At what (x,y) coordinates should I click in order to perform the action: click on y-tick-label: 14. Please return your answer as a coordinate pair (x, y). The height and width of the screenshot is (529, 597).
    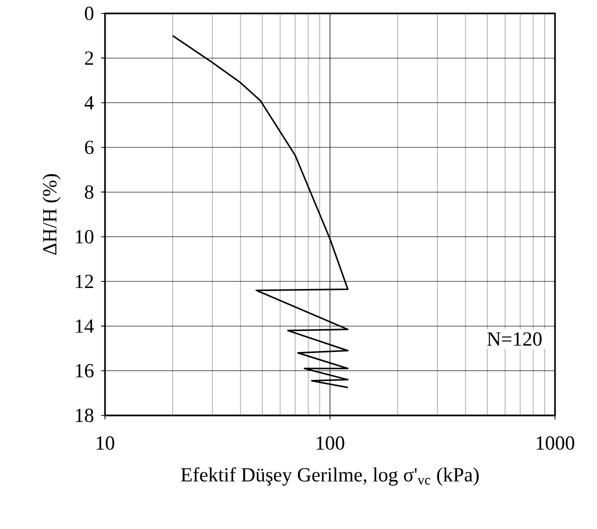
    Looking at the image, I should click on (85, 325).